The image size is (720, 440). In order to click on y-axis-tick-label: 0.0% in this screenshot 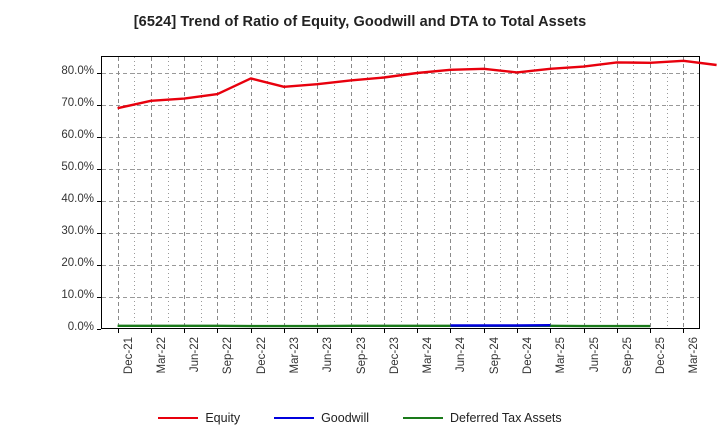, I will do `click(80, 327)`.